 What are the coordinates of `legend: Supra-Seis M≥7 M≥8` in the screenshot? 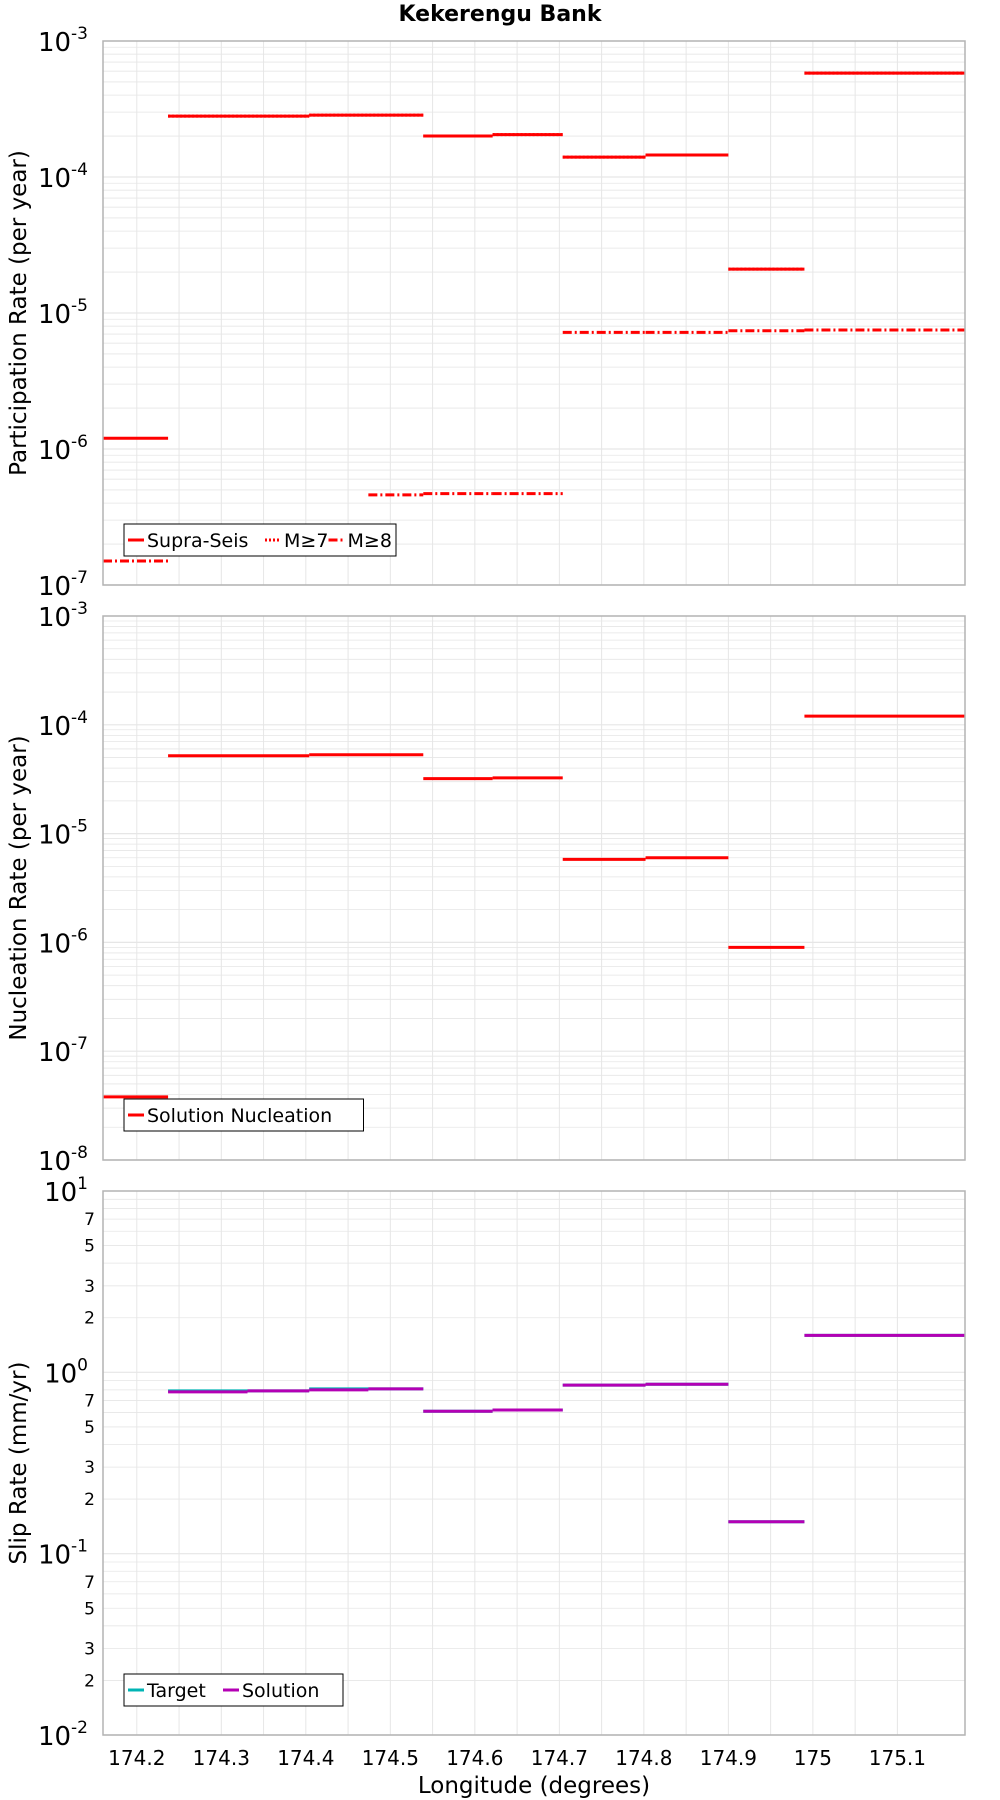 It's located at (260, 540).